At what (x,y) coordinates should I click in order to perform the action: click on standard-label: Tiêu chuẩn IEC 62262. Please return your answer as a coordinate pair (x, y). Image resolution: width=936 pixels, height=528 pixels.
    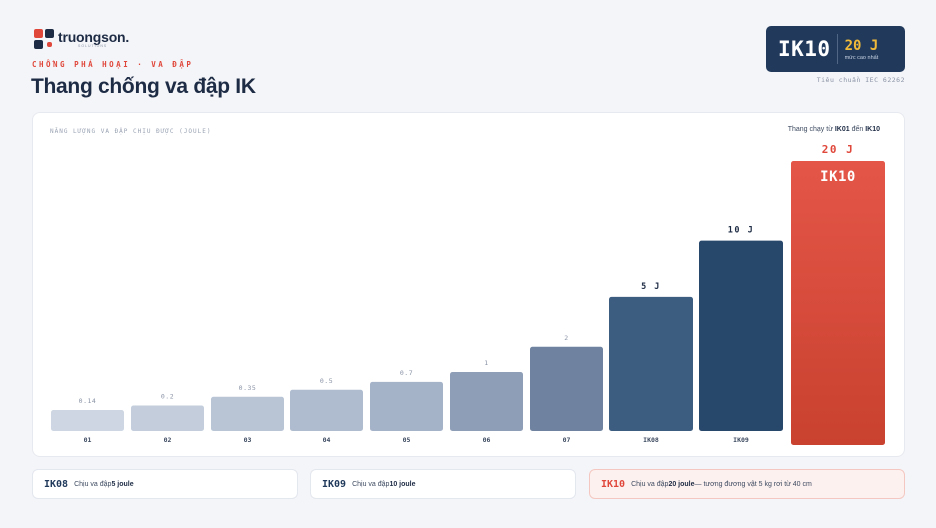
    Looking at the image, I should click on (860, 80).